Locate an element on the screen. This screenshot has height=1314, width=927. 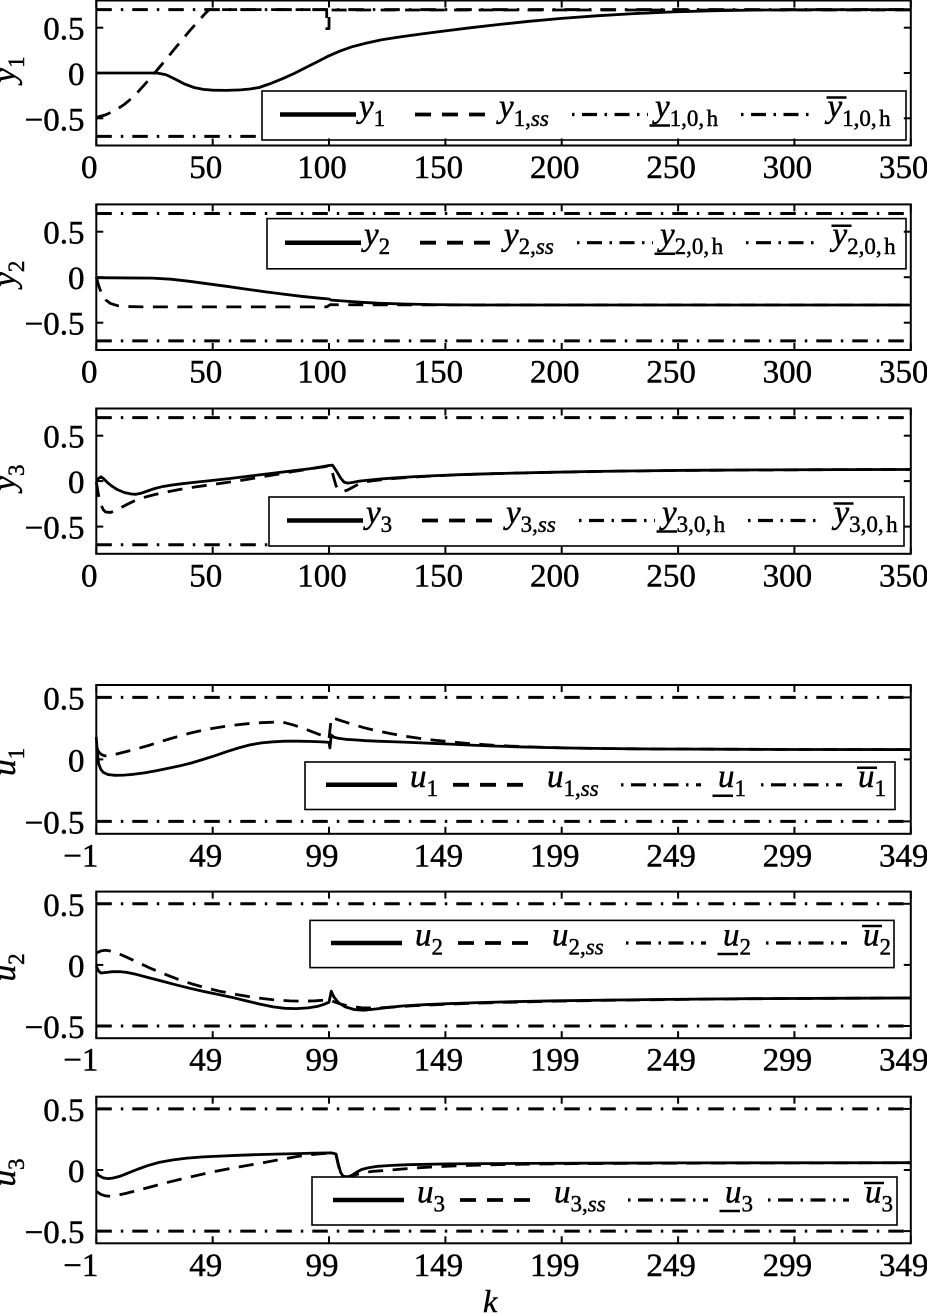
svg-text: k is located at coordinates (490, 1298).